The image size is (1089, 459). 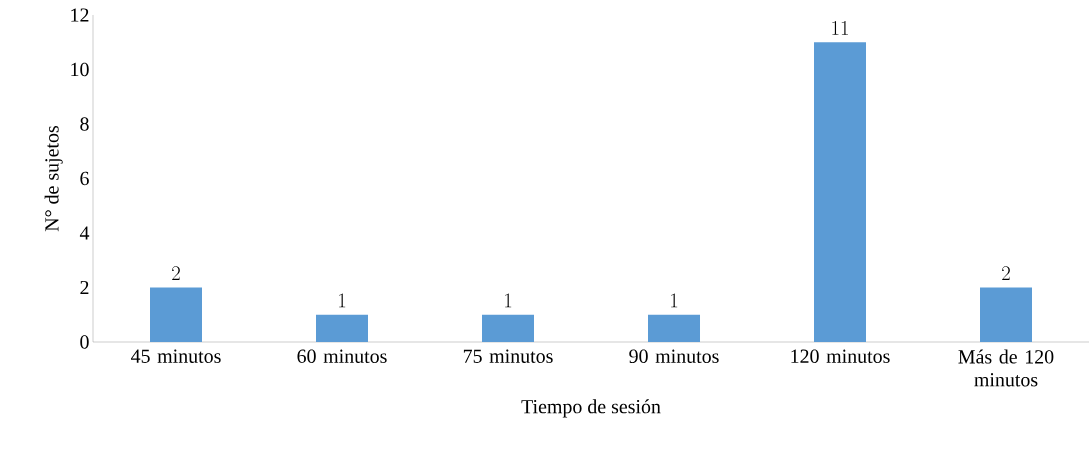 I want to click on x-tick-label: 90 minutos, so click(x=674, y=356).